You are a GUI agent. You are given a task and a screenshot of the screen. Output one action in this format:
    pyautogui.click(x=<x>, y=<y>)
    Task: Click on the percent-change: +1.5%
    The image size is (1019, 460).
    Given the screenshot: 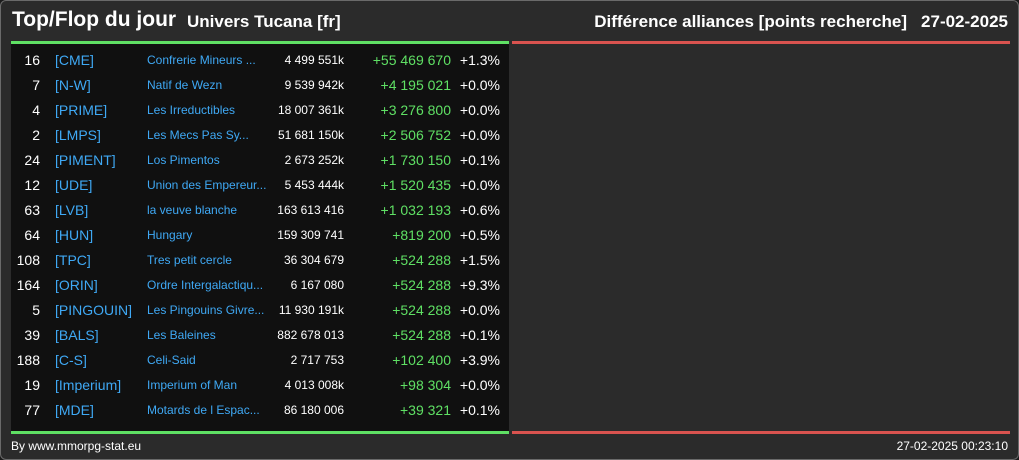 What is the action you would take?
    pyautogui.click(x=479, y=260)
    